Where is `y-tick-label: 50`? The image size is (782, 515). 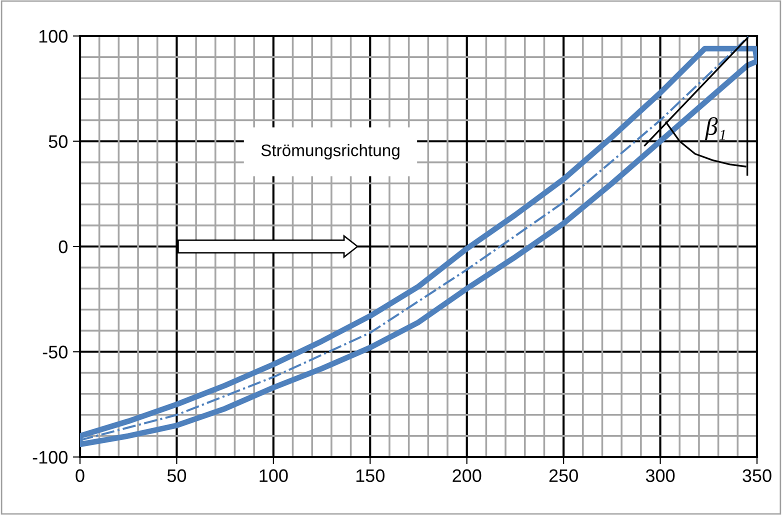 y-tick-label: 50 is located at coordinates (58, 141).